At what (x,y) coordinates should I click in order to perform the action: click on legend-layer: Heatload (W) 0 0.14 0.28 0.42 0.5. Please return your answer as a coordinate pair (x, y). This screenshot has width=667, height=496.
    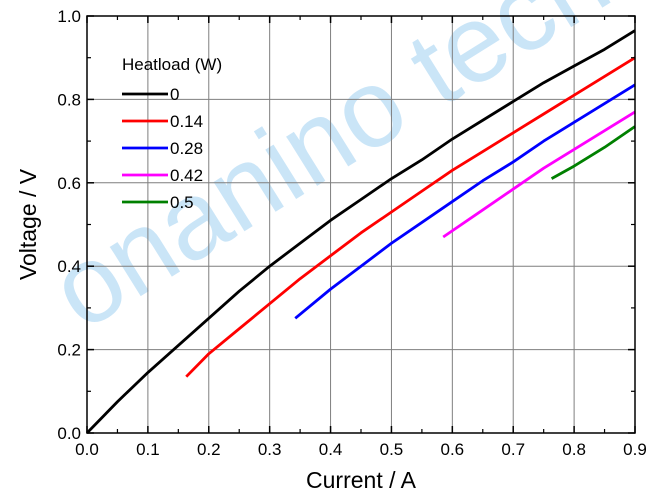
    Looking at the image, I should click on (172, 133).